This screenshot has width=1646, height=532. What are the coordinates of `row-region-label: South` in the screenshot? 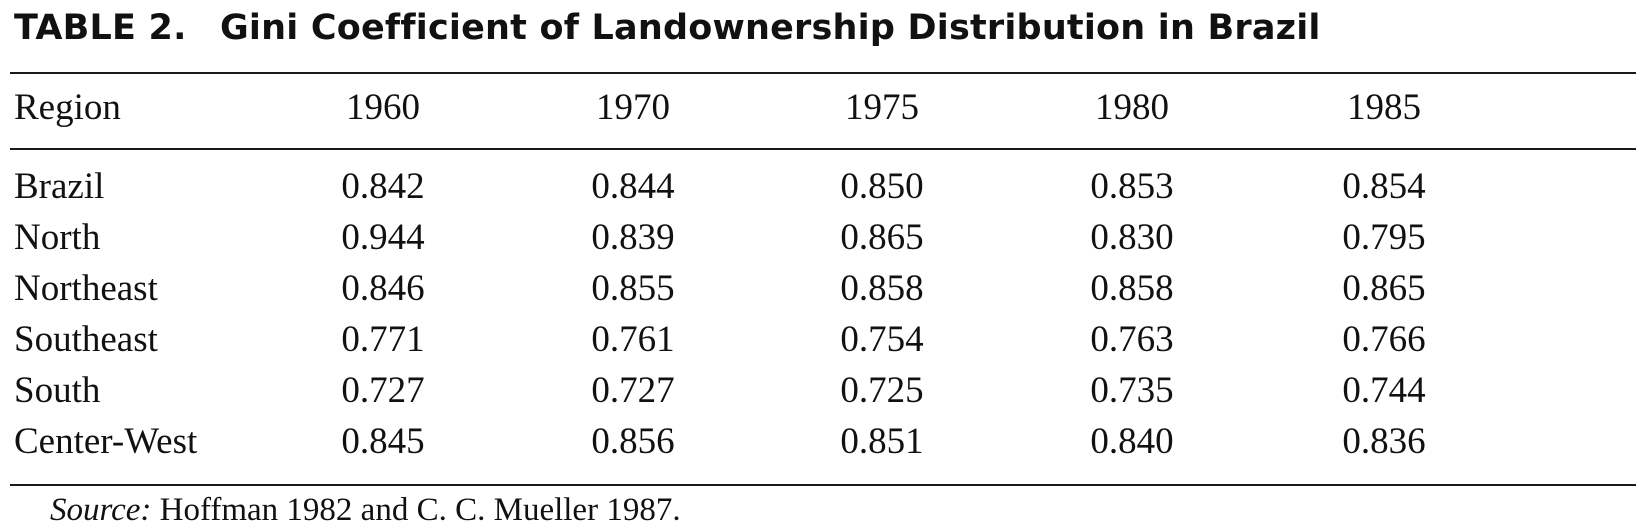 It's located at (57, 390).